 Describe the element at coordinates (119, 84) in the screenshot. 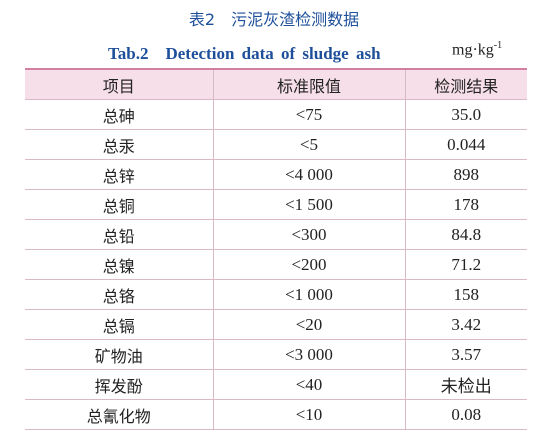

I see `column-header: 项目` at that location.